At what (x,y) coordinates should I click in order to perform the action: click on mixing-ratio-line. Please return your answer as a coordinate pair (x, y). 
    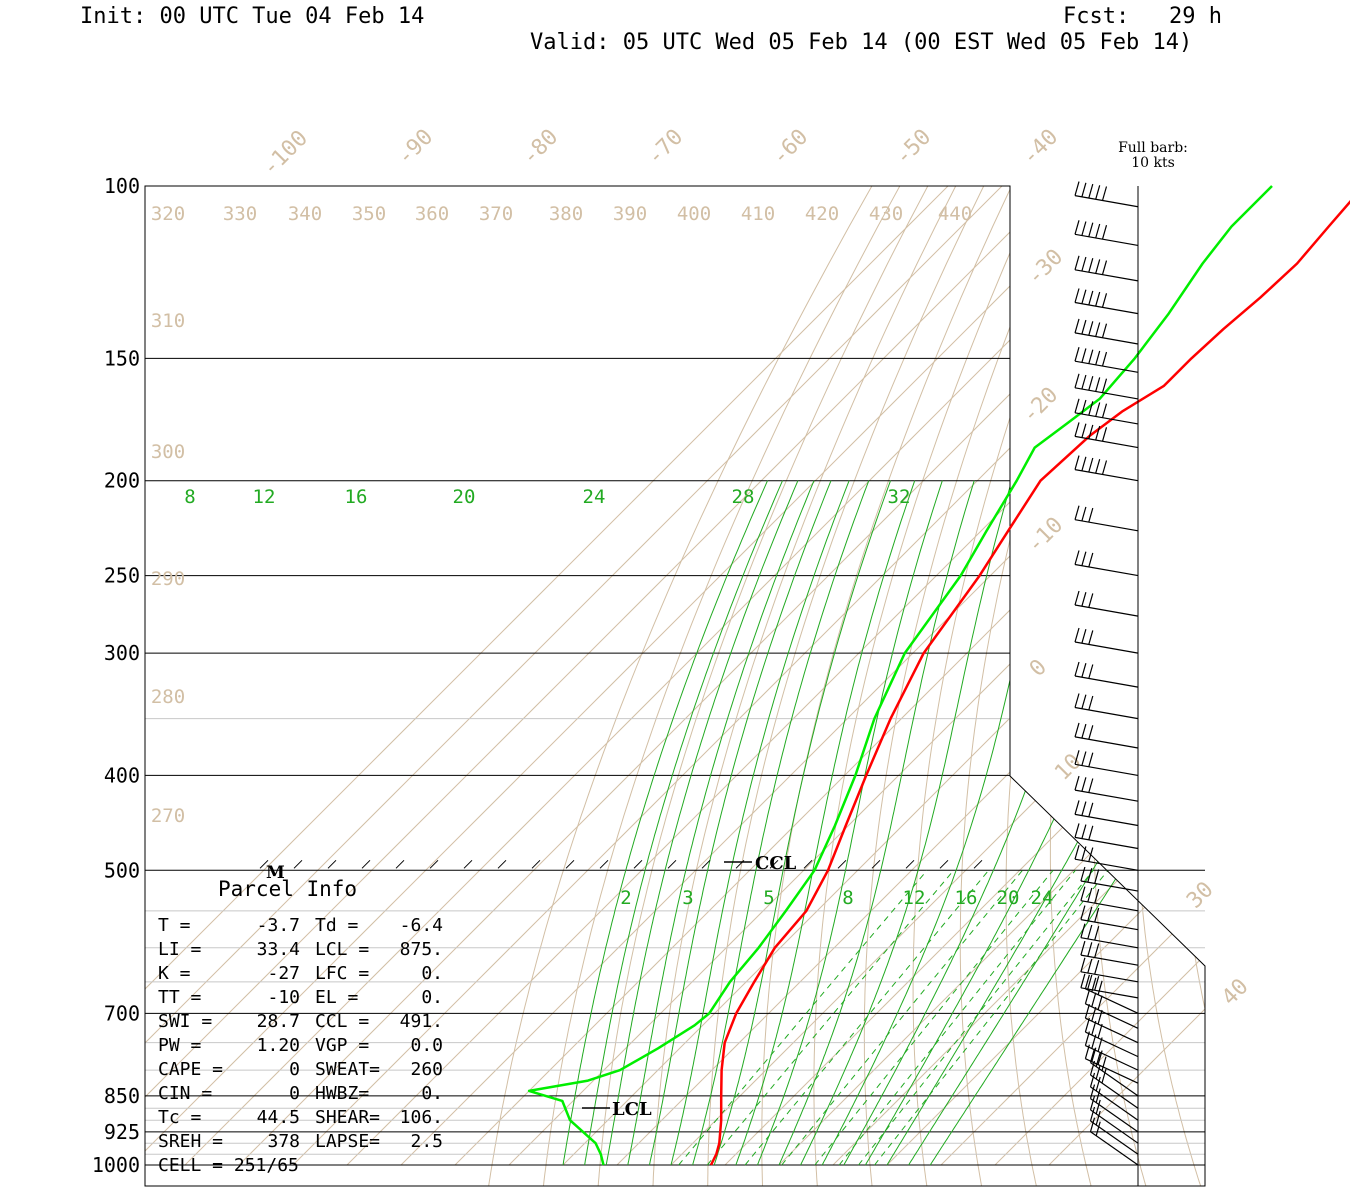
    Looking at the image, I should click on (991, 1017).